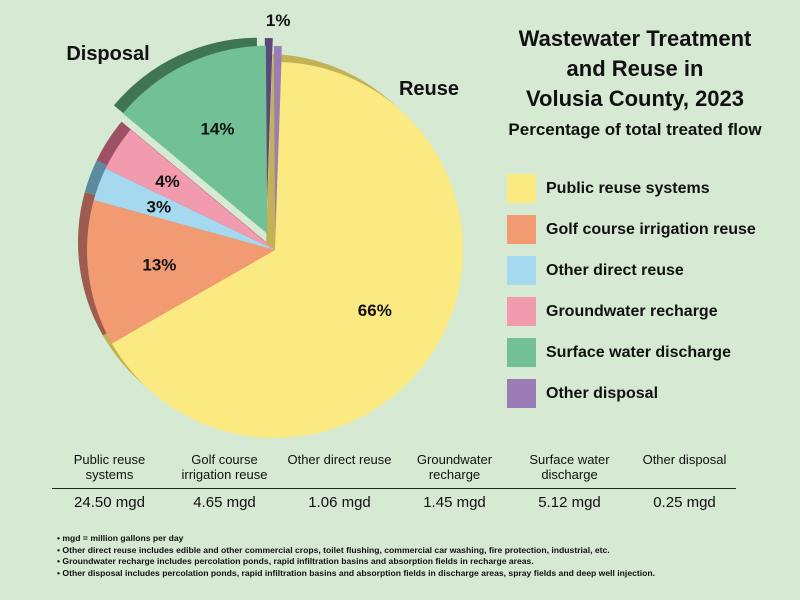  I want to click on group-label-disposal: Disposal, so click(107, 54).